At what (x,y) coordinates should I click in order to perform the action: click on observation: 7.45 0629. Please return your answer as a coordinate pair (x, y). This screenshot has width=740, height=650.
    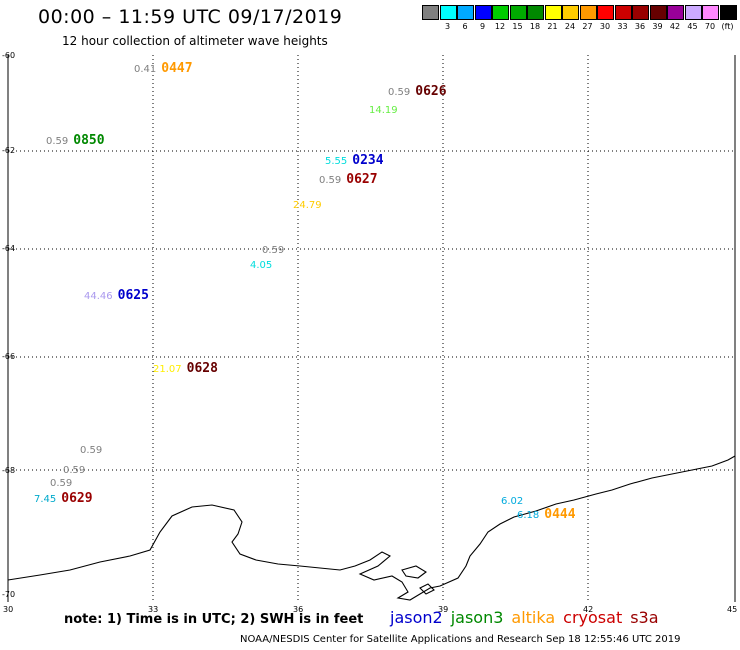
    Looking at the image, I should click on (63, 496).